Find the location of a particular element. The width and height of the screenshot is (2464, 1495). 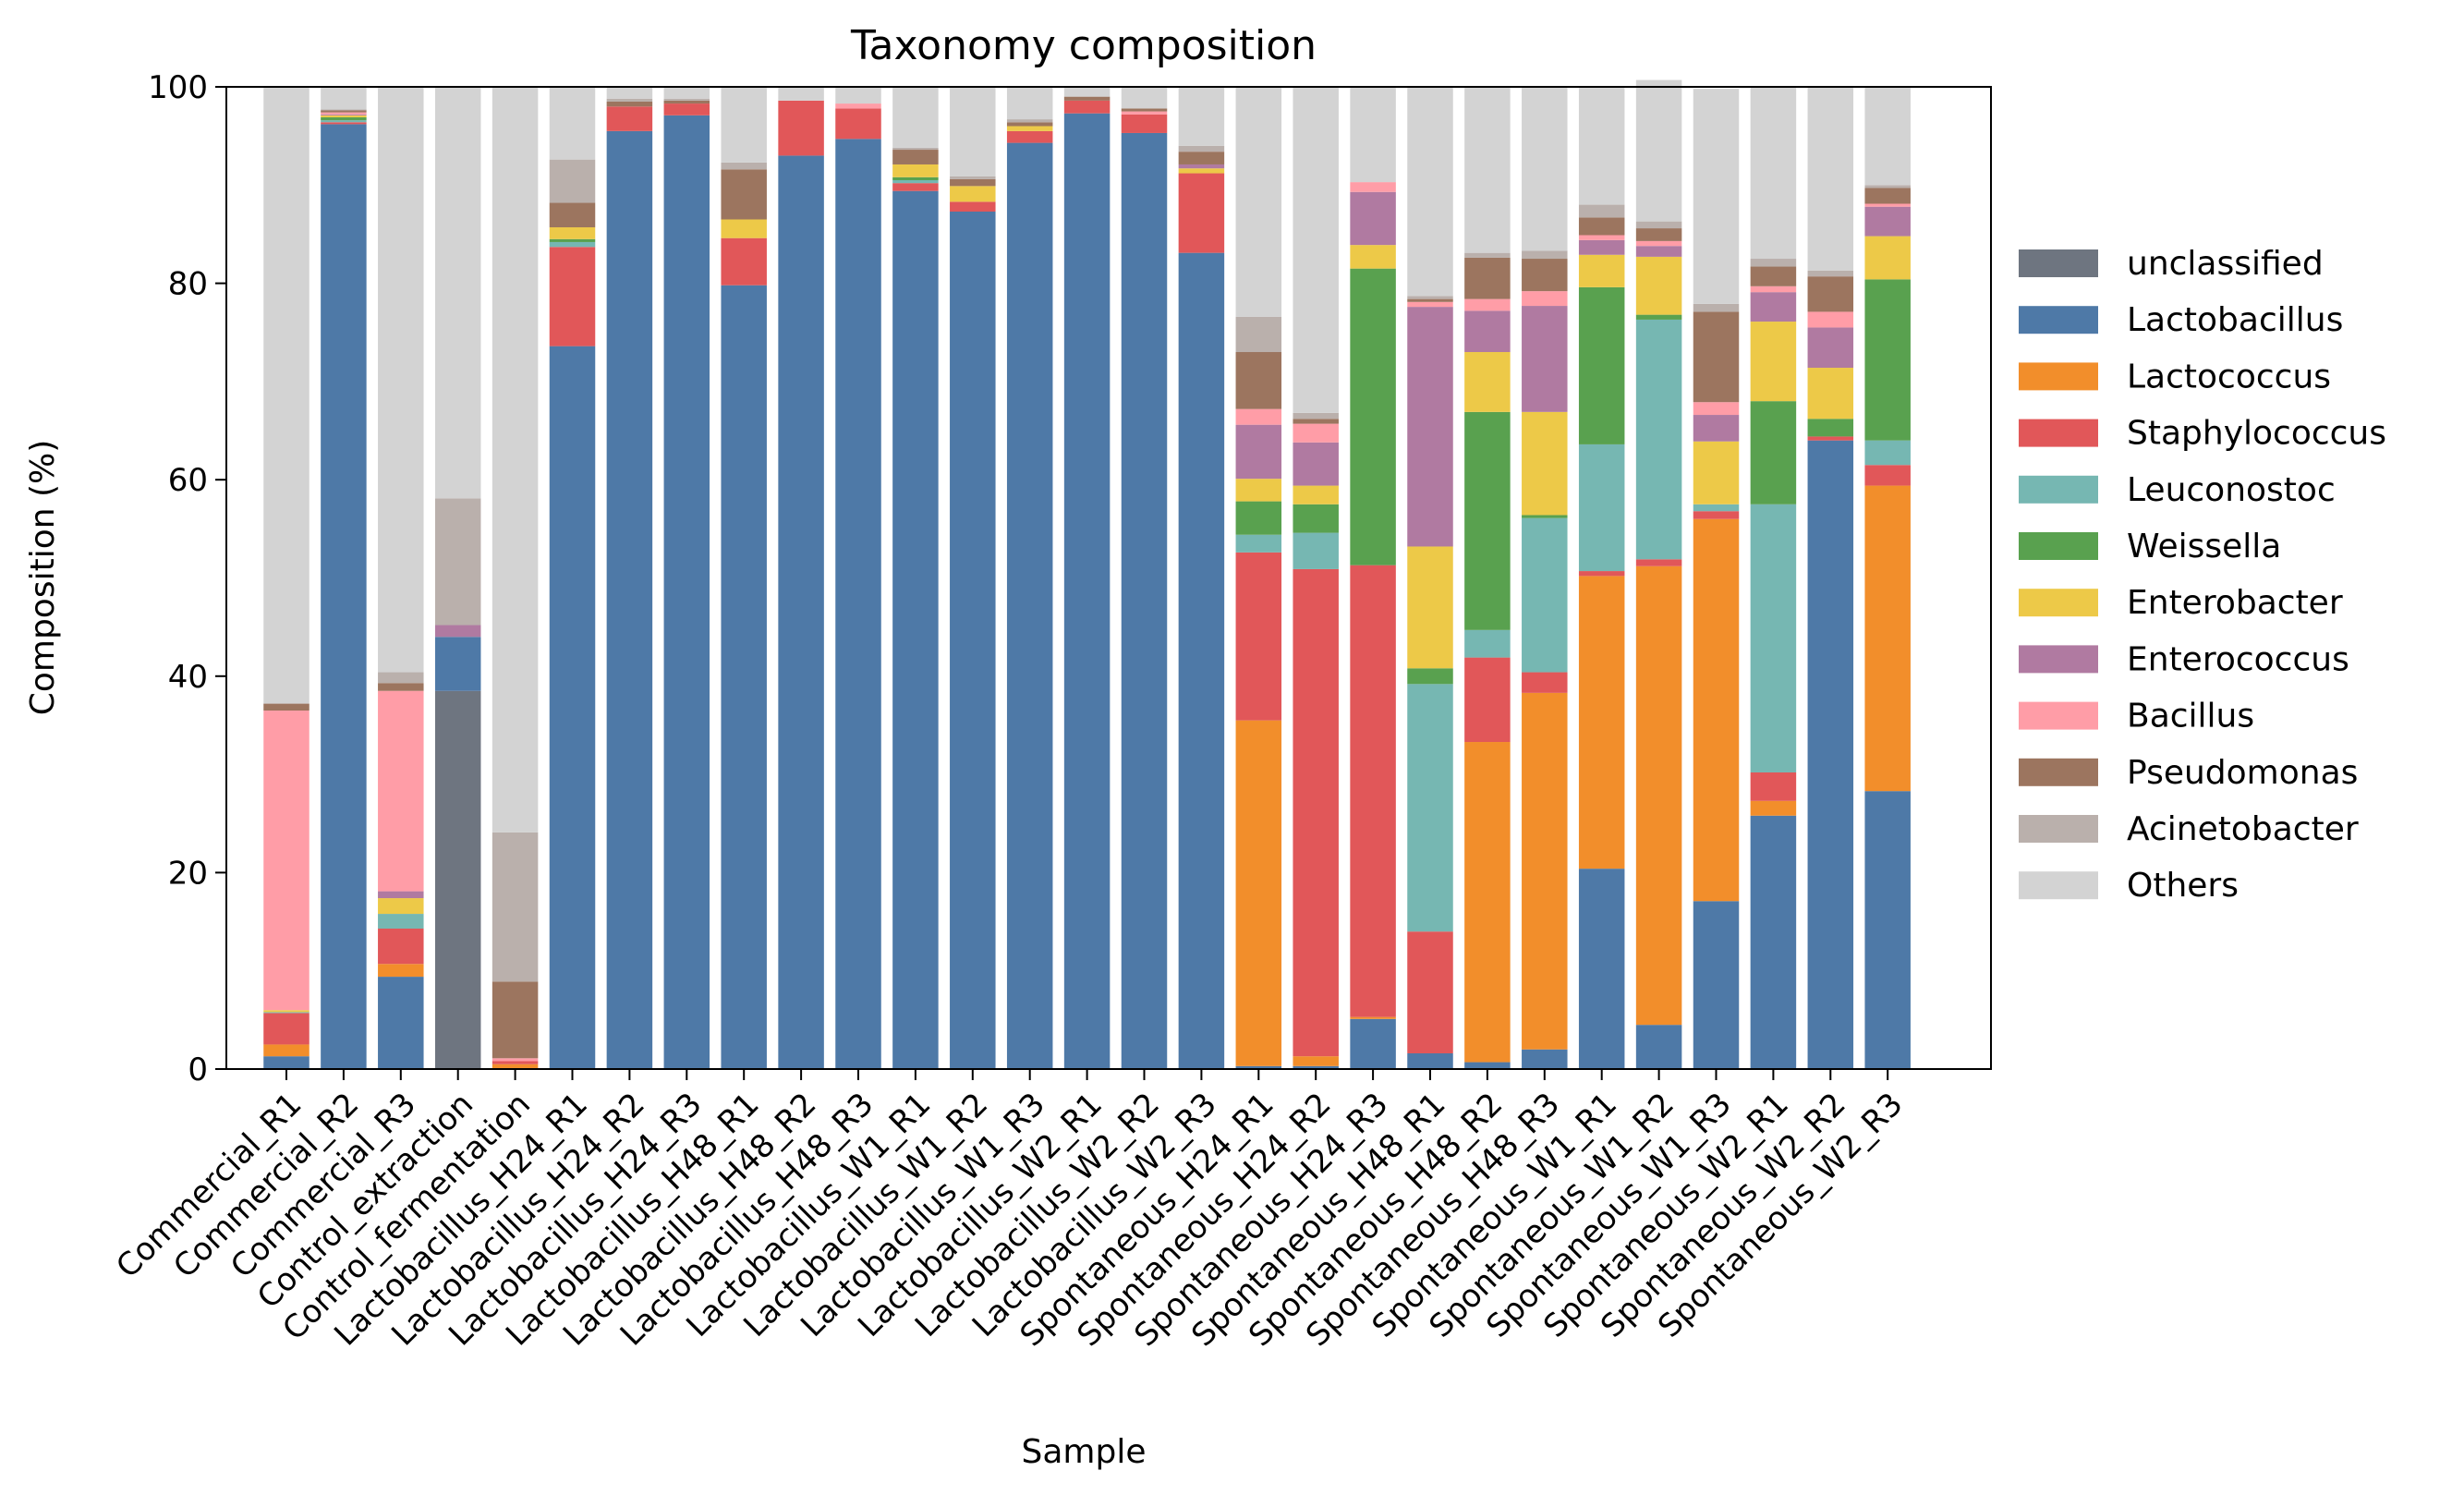

y-tick-label-0: 0 is located at coordinates (198, 1069).